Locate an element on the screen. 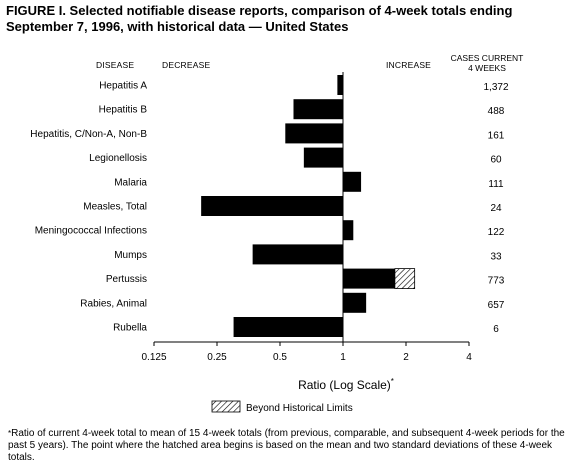 This screenshot has height=472, width=572. header-cases-line-2: 4 WEEKS is located at coordinates (487, 68).